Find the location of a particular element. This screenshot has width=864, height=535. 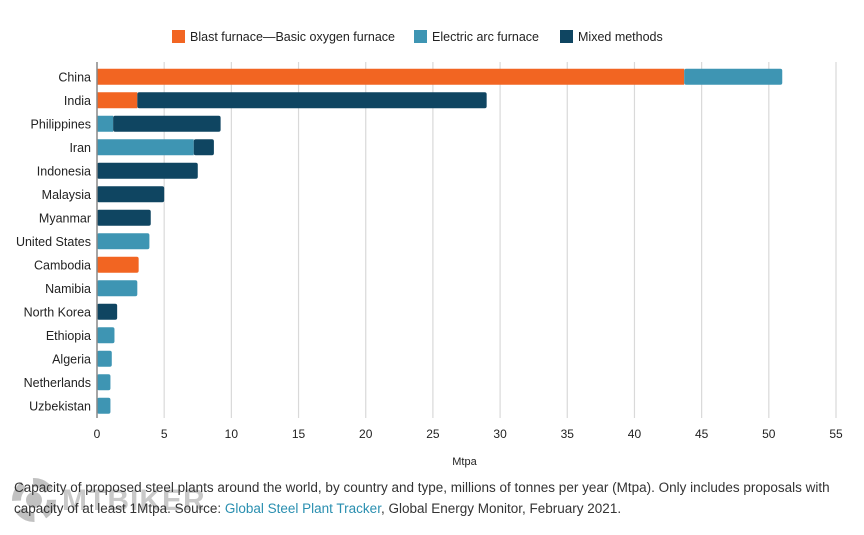

category-label: Algeria is located at coordinates (71, 359).